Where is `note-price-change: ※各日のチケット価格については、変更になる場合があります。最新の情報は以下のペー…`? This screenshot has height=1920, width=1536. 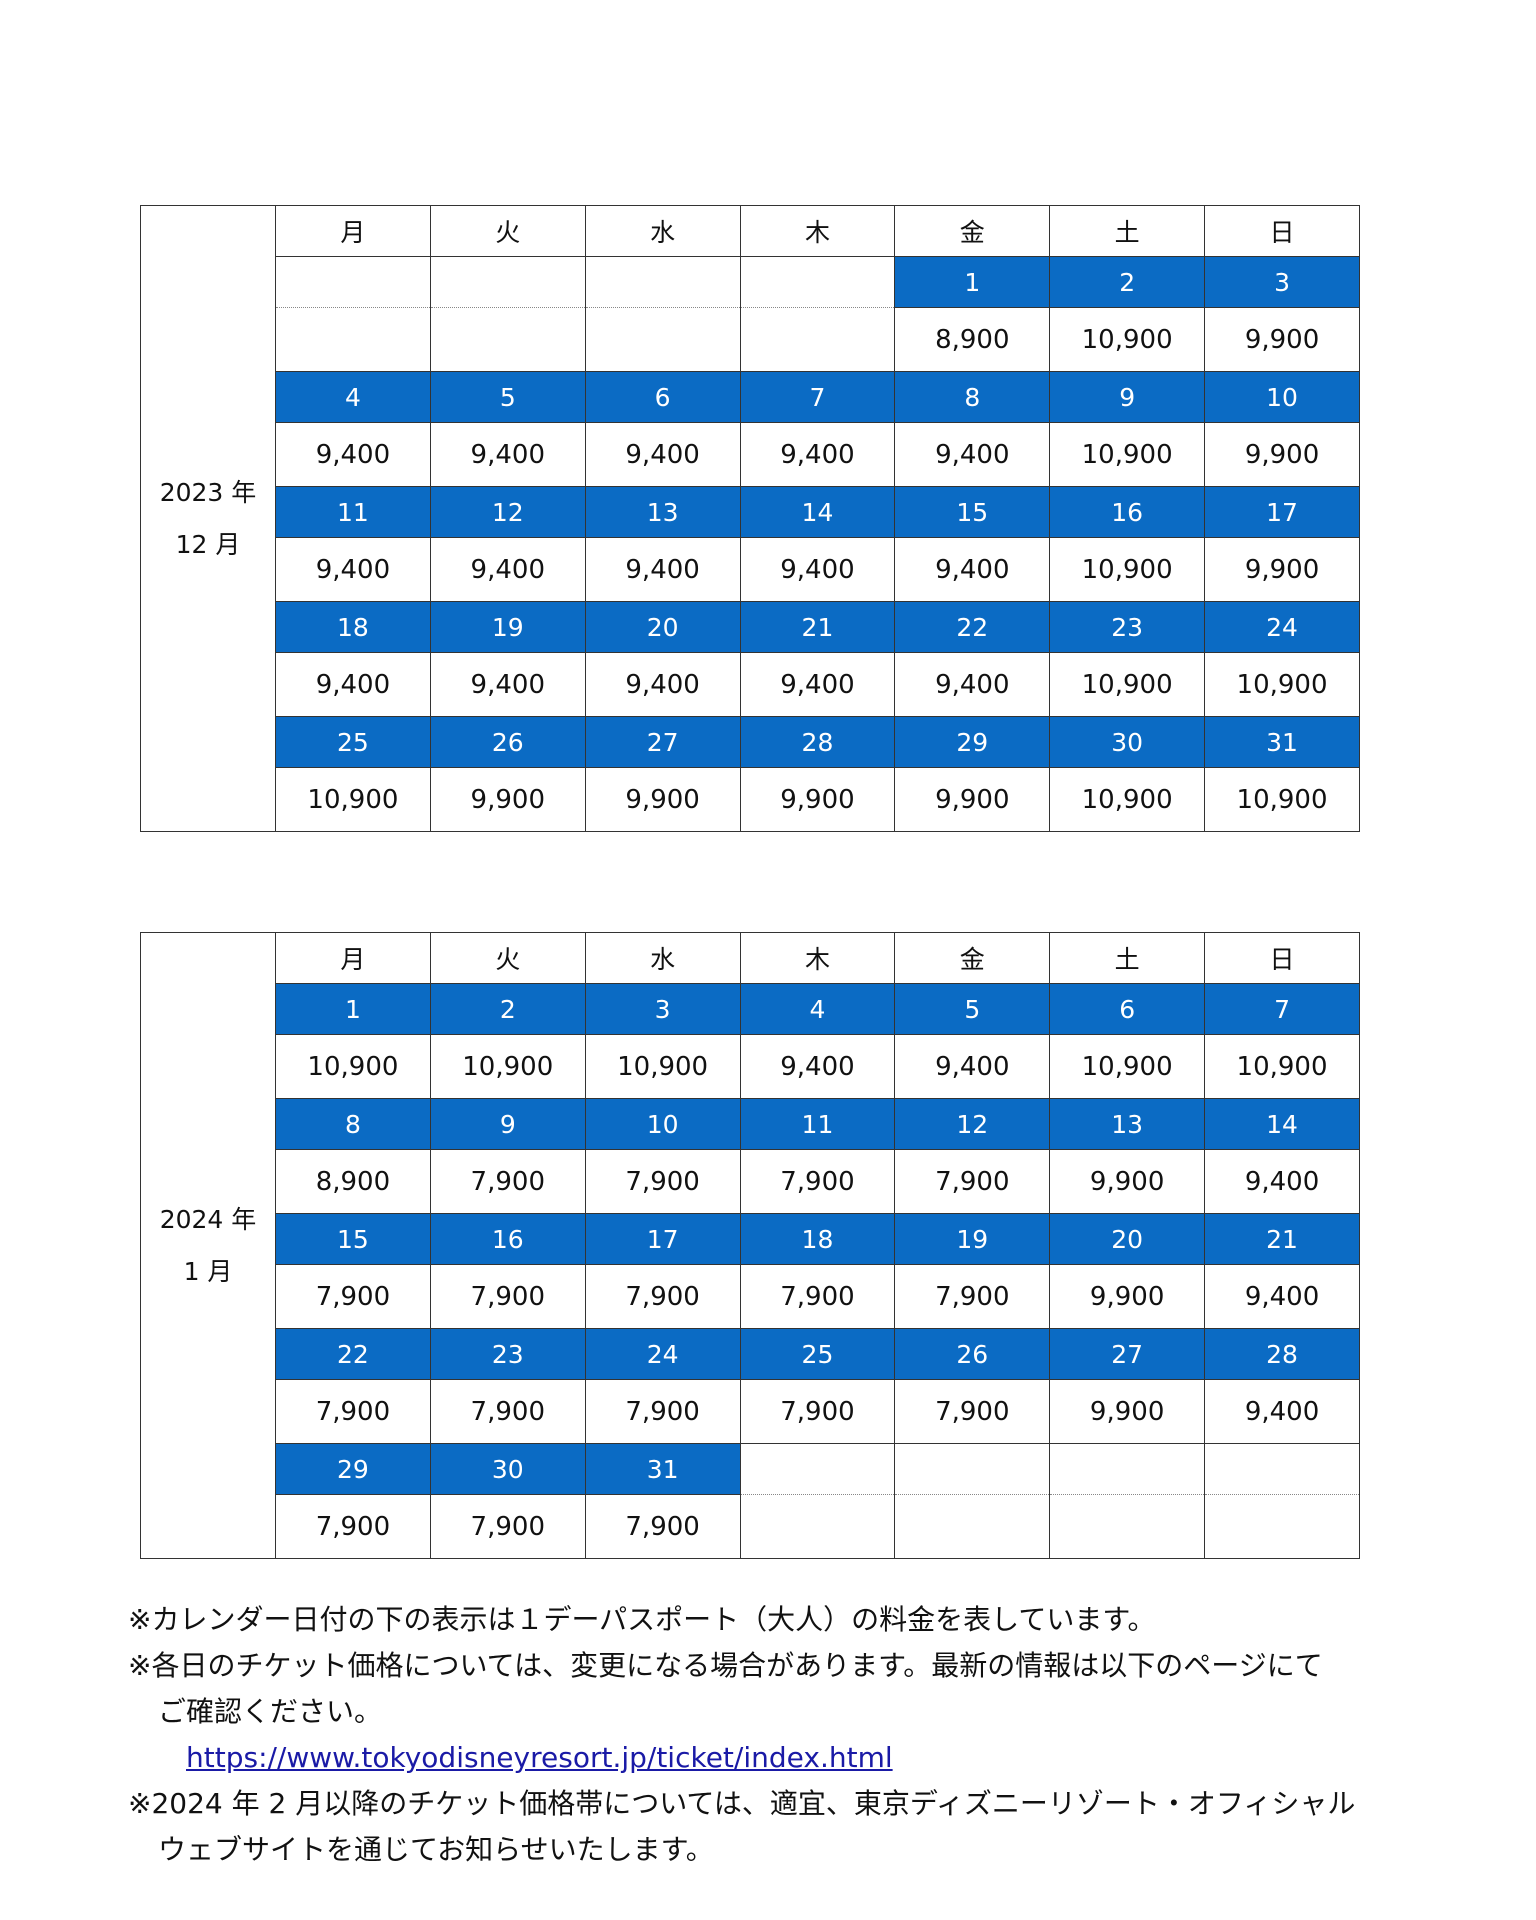
note-price-change: ※各日のチケット価格については、変更になる場合があります。最新の情報は以下のペー… is located at coordinates (725, 1665).